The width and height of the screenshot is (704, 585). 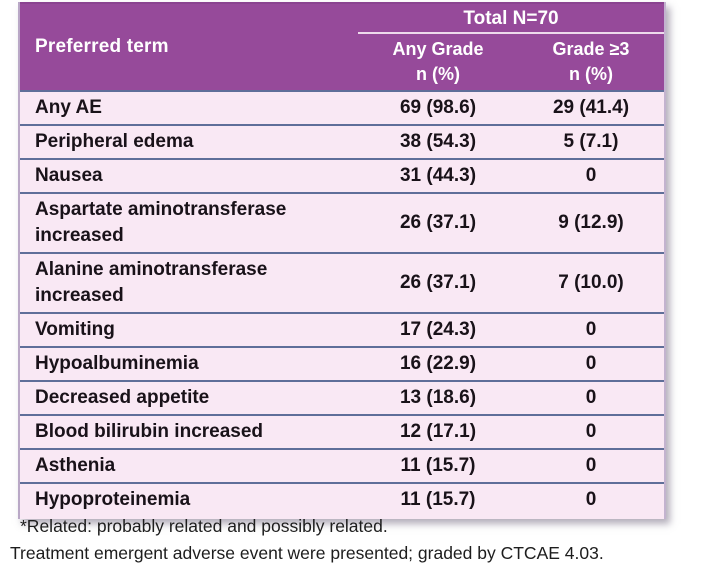 What do you see at coordinates (591, 141) in the screenshot?
I see `cell-grade3: 5 (7.1)` at bounding box center [591, 141].